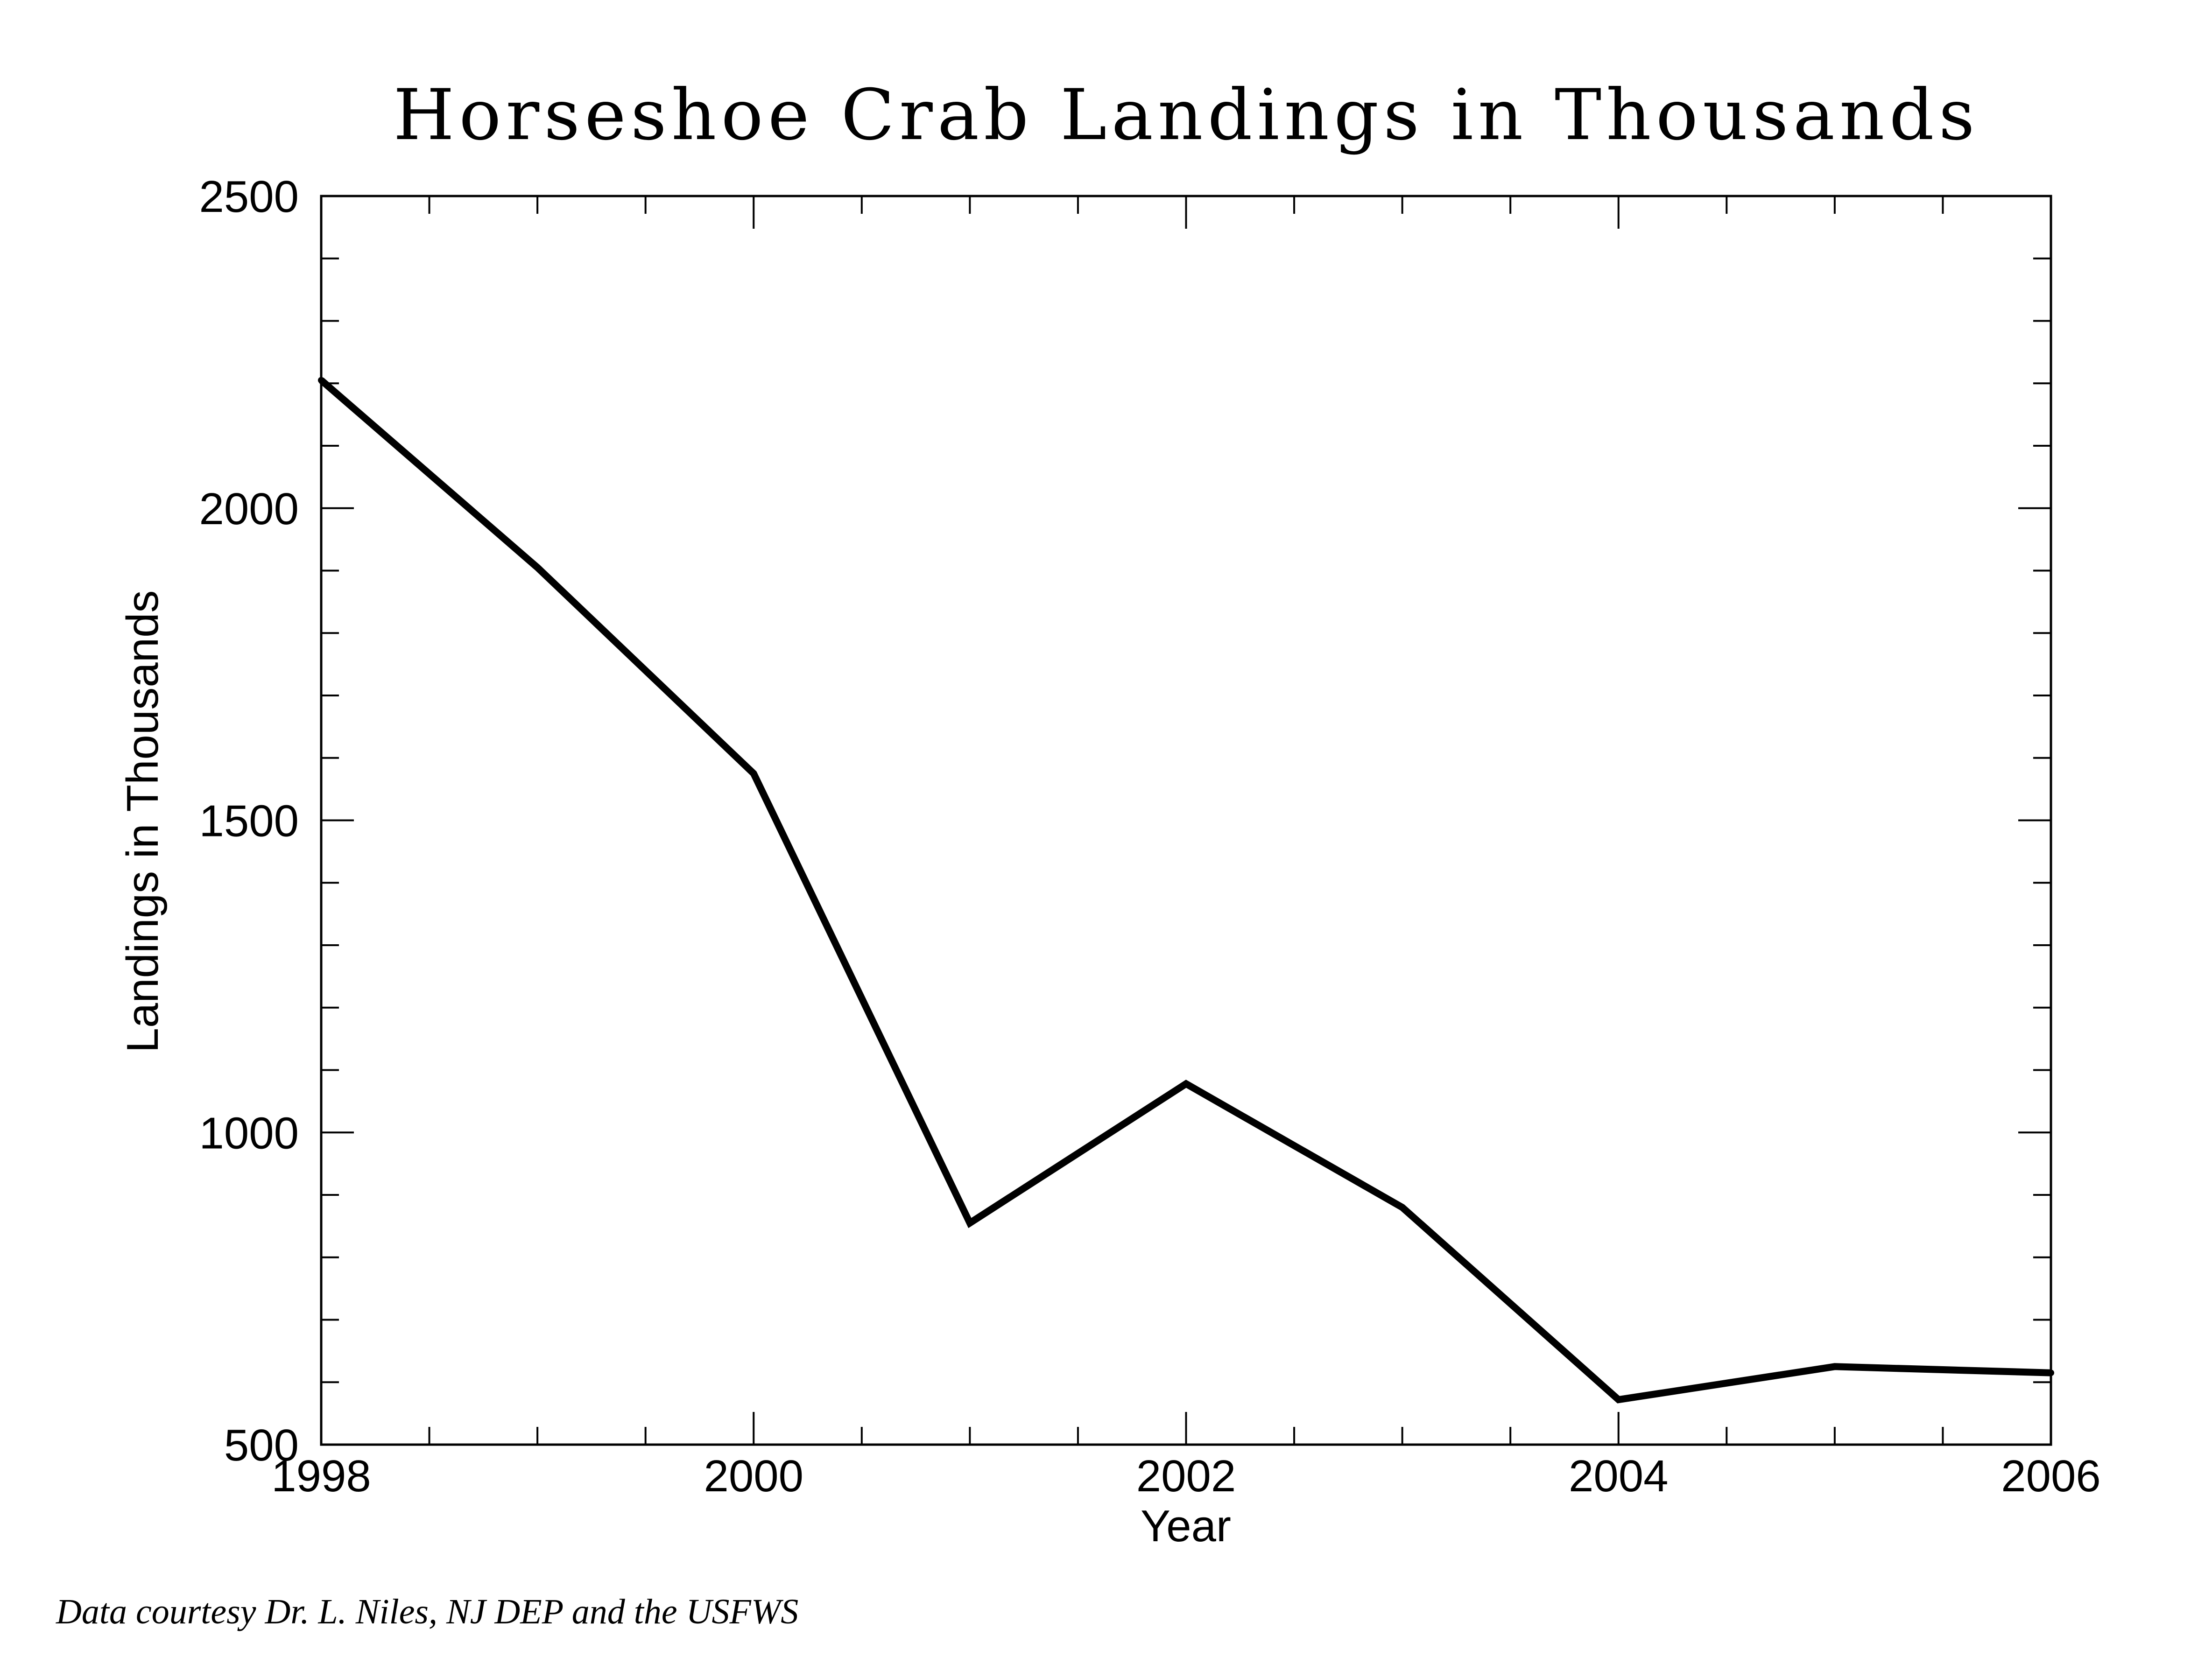 This screenshot has height=1657, width=2212. What do you see at coordinates (249, 197) in the screenshot?
I see `y-tick-label: 2500` at bounding box center [249, 197].